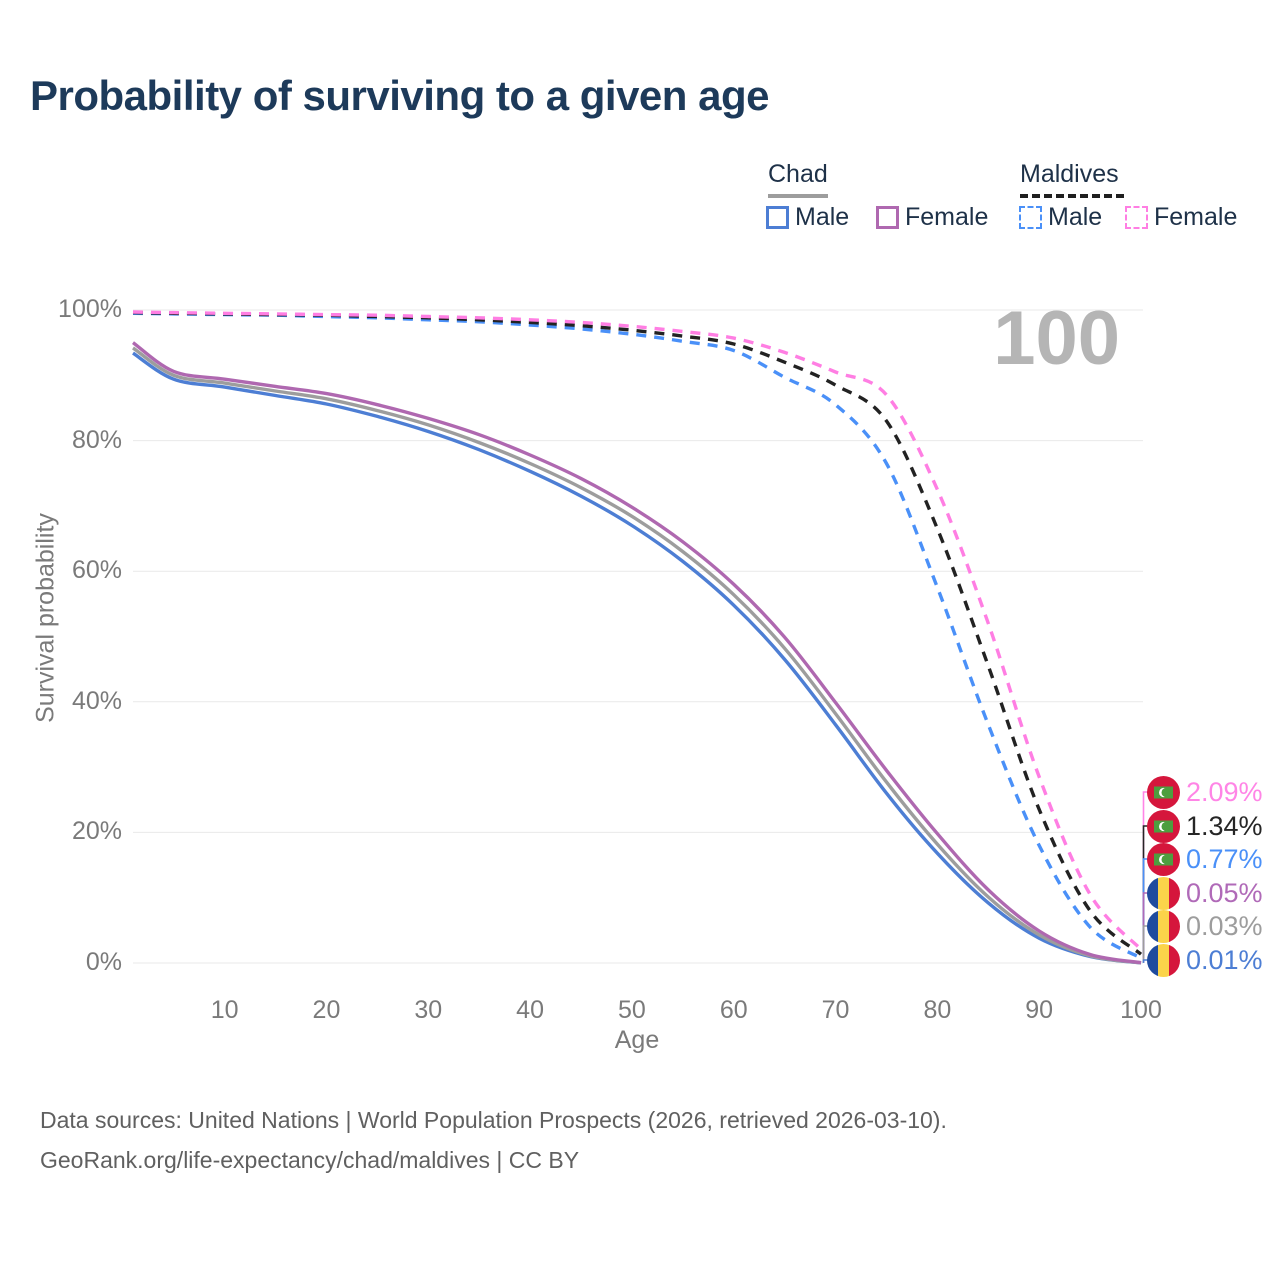  I want to click on legend-item-maldives-male: Male, so click(1060, 217).